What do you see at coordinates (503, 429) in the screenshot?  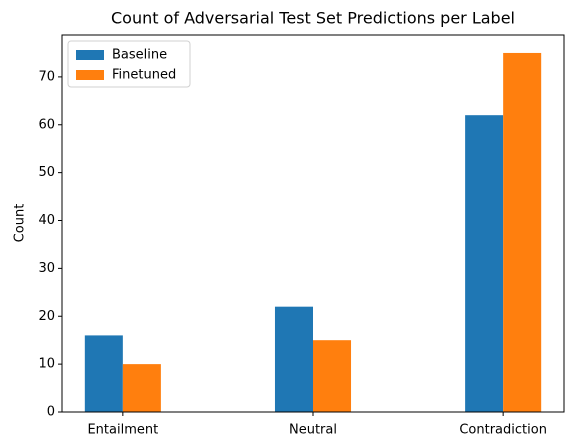 I see `x-tick-label: Contradiction` at bounding box center [503, 429].